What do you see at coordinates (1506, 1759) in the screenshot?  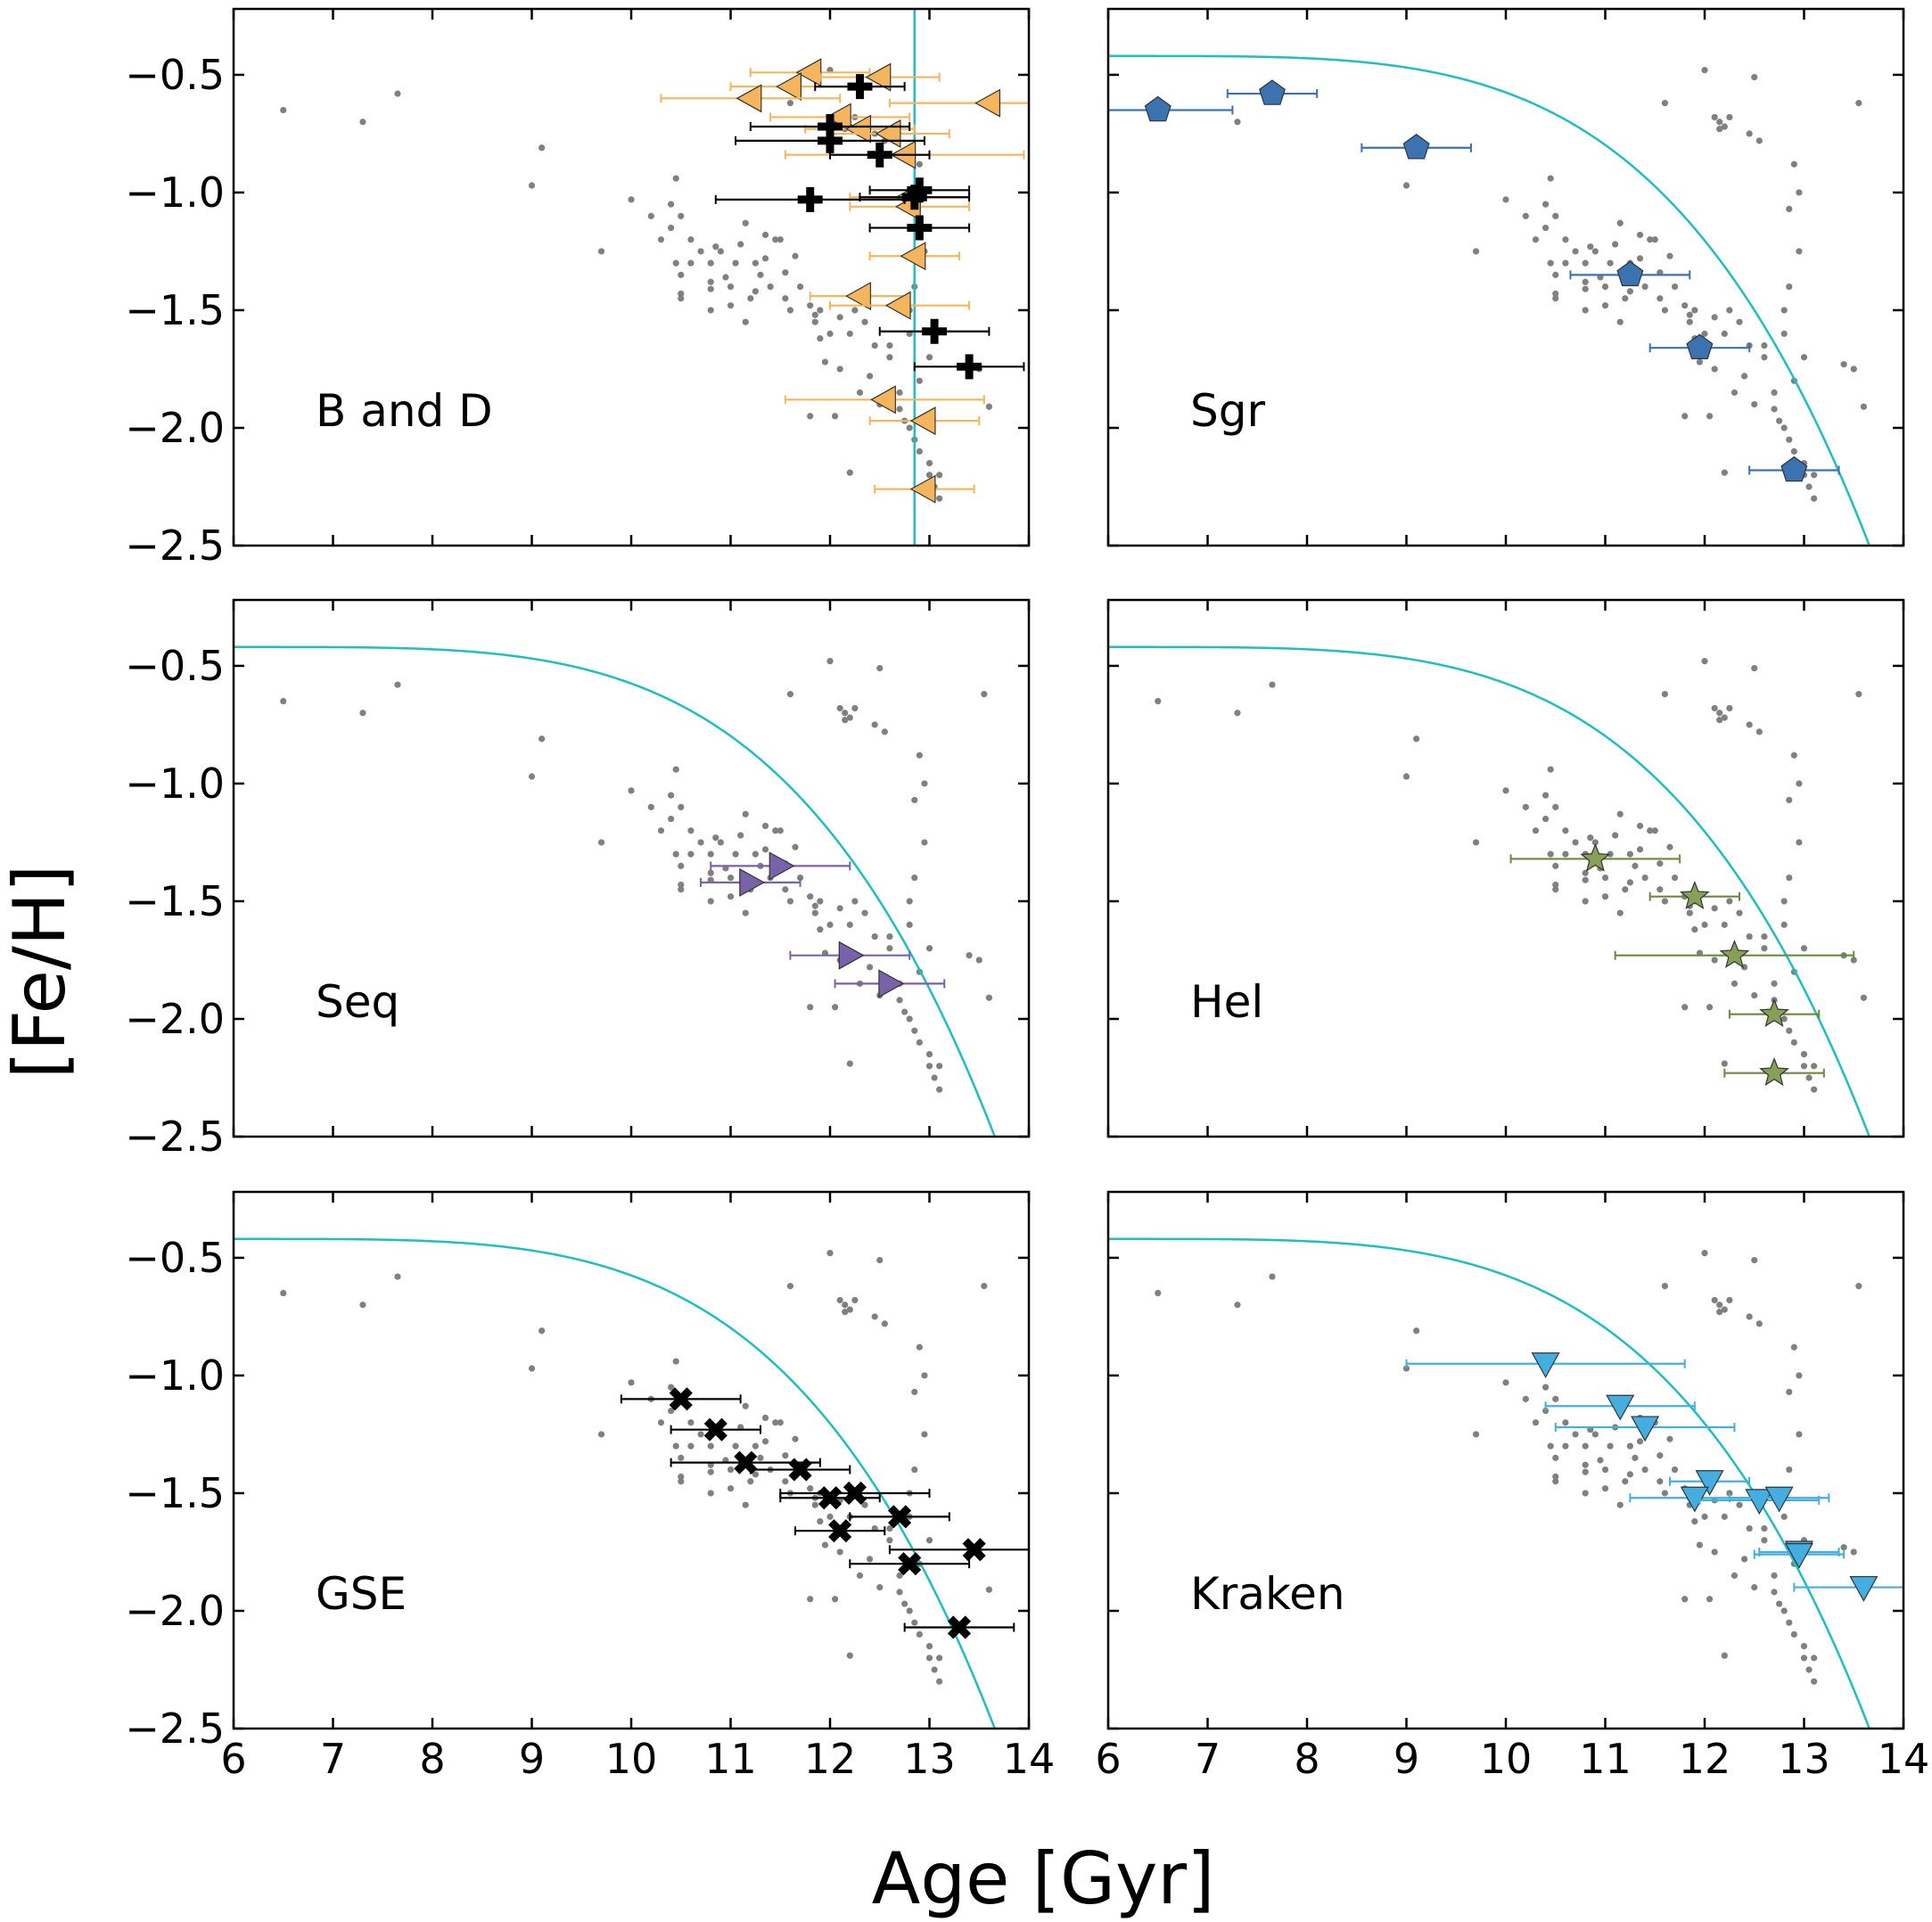 I see `x-tick-label: 10` at bounding box center [1506, 1759].